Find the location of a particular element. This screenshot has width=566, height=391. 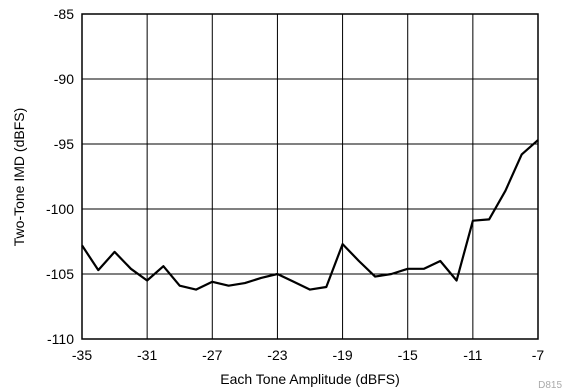

y-tick-label: -105 is located at coordinates (60, 274).